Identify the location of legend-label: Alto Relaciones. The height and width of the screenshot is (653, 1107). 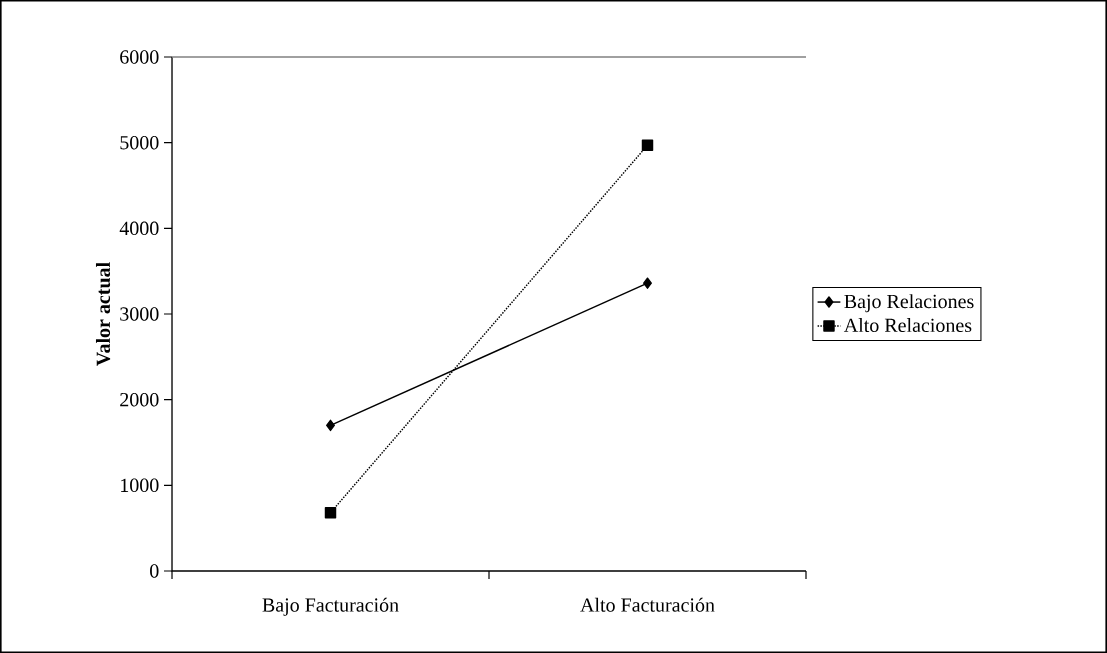
(907, 325).